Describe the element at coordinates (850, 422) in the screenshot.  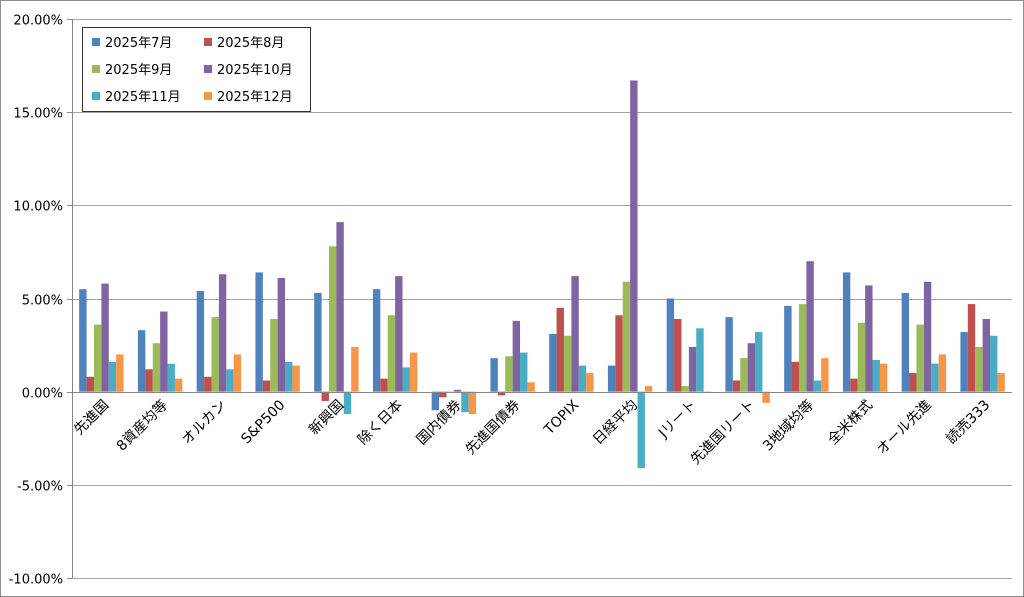
I see `x-tick-label: 全米株式` at that location.